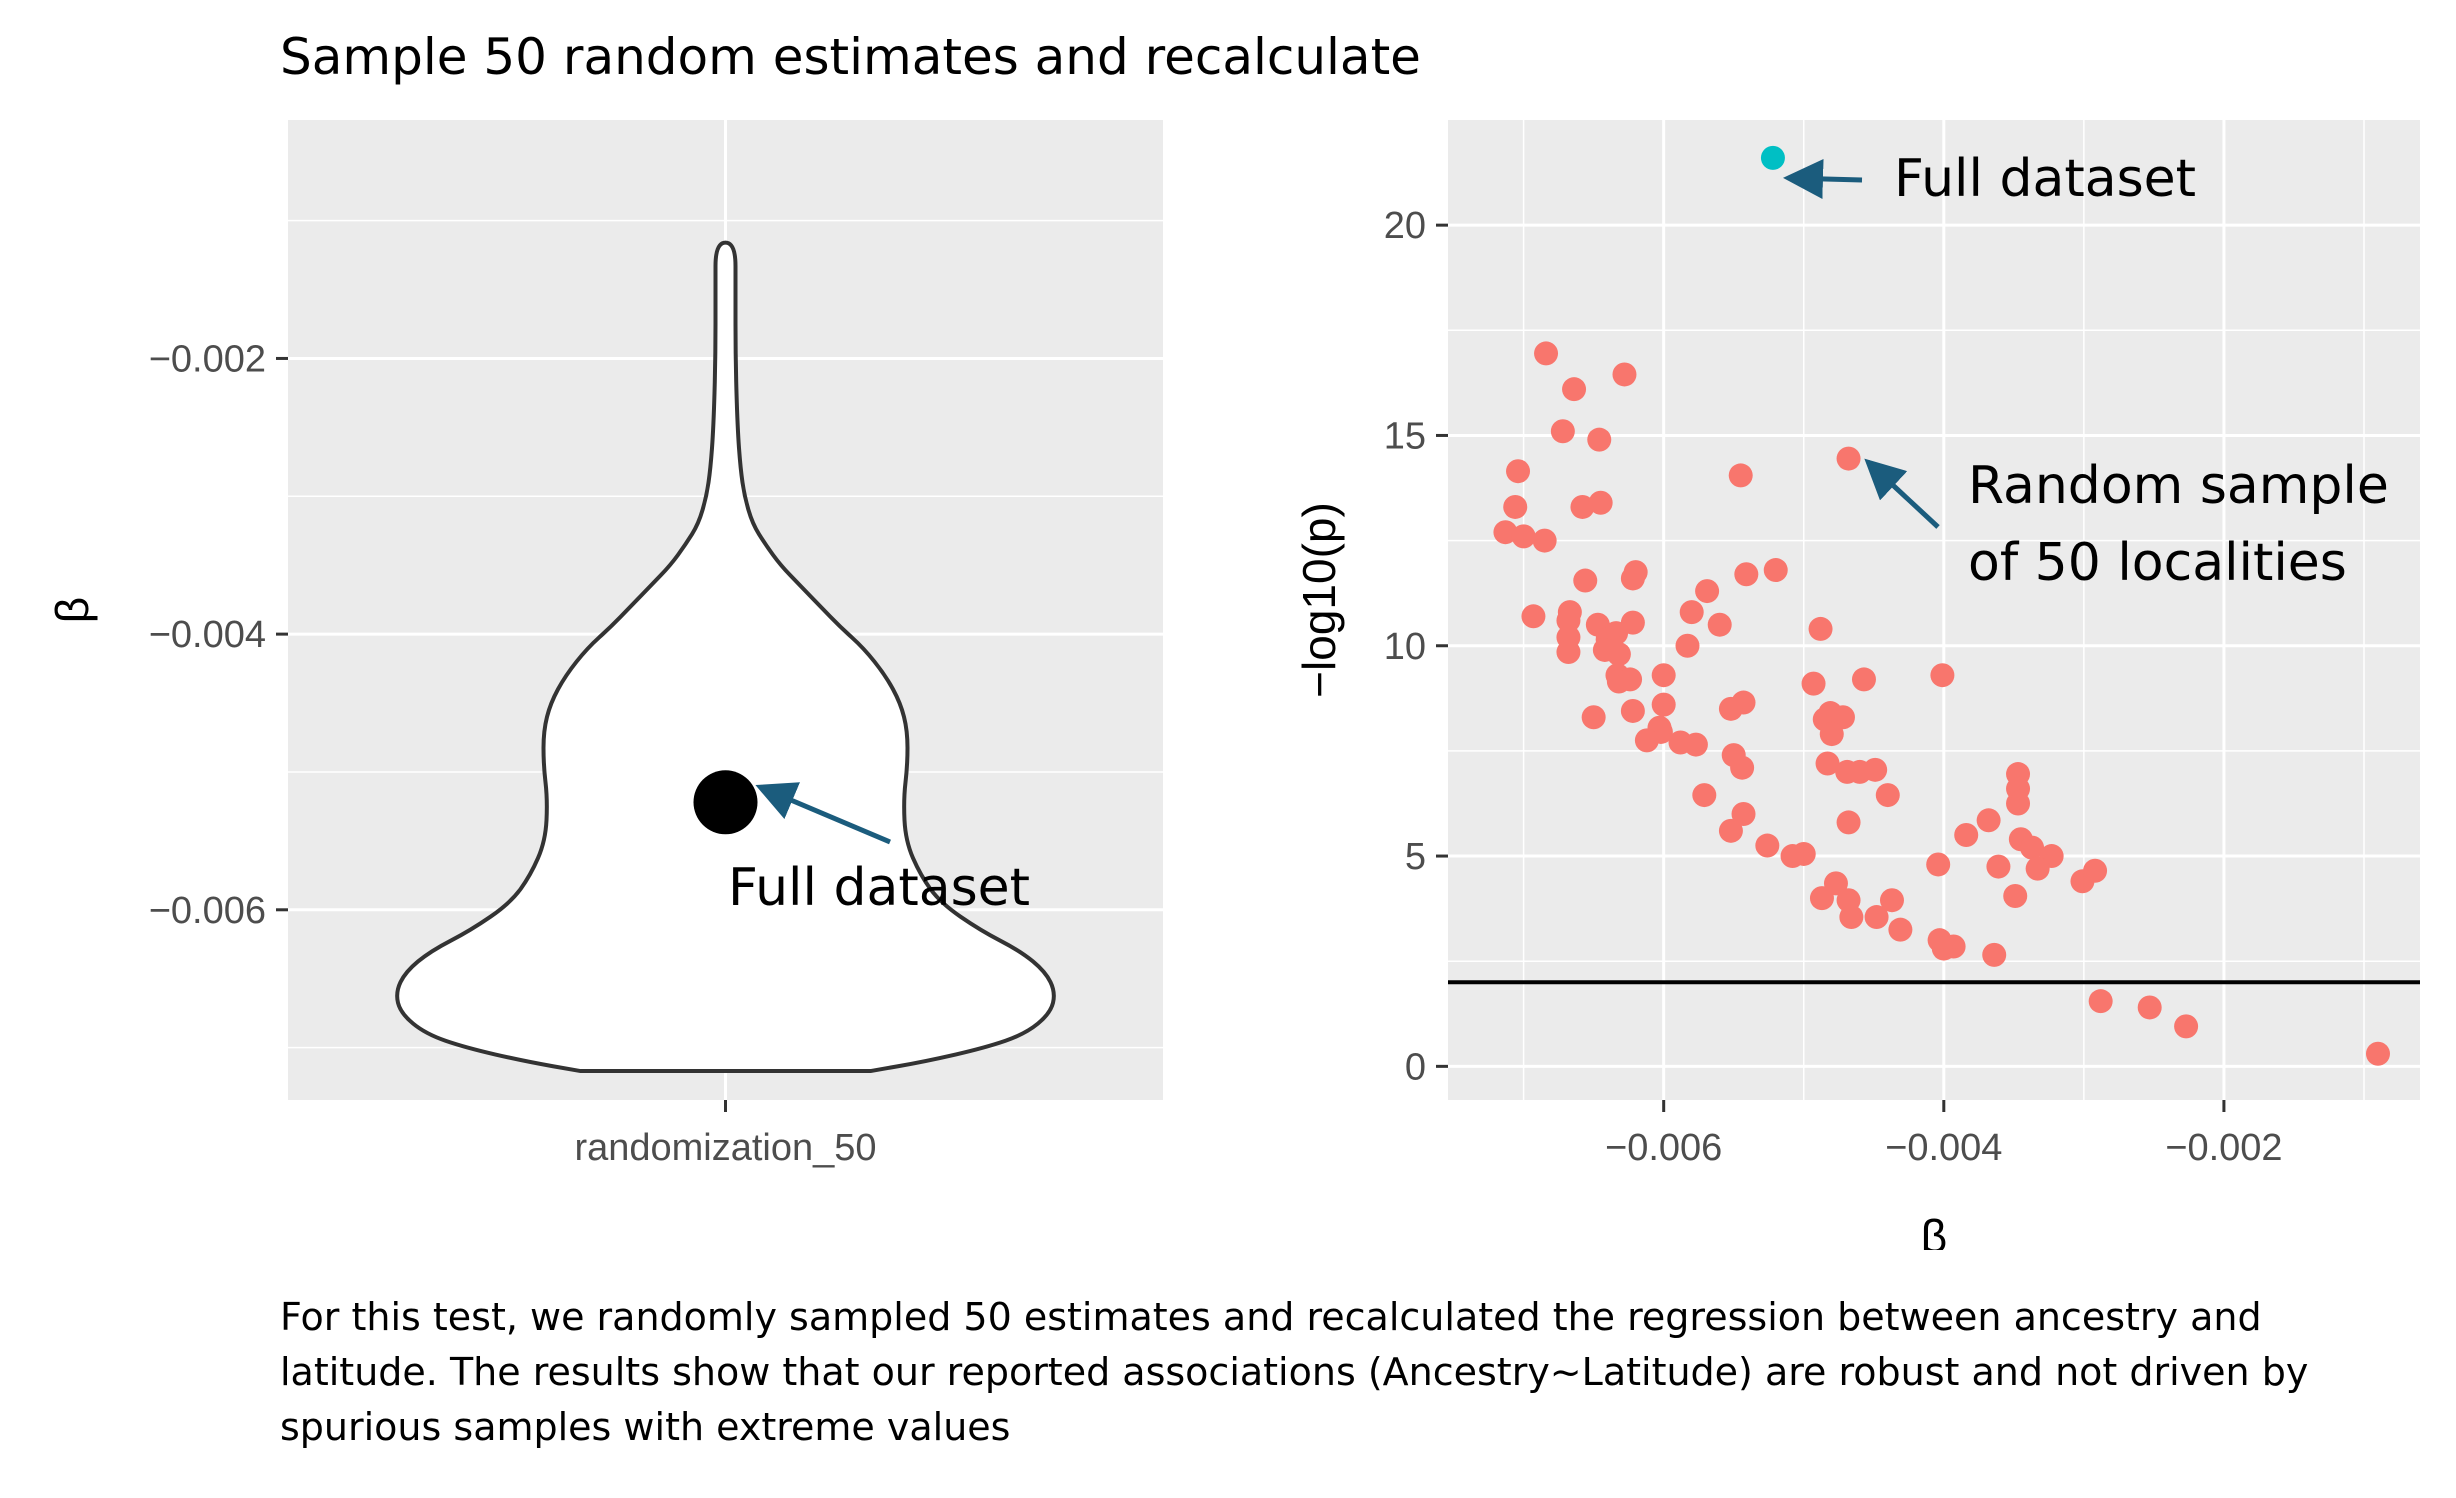 The height and width of the screenshot is (1498, 2456). Describe the element at coordinates (207, 911) in the screenshot. I see `y-tick-label: −0.006` at that location.